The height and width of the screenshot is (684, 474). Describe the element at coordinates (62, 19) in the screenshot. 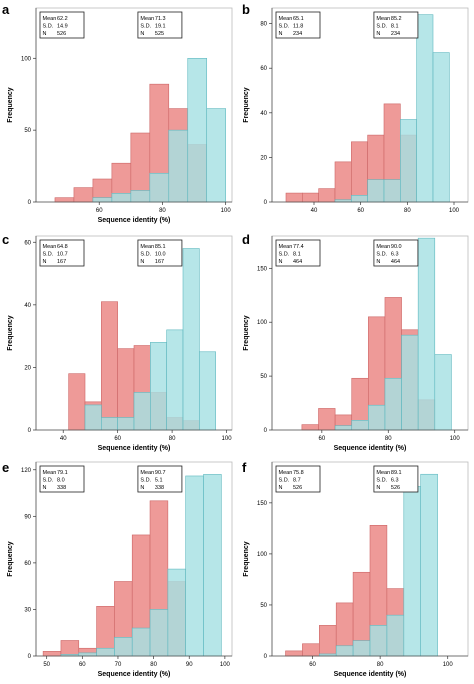

I see `stats-value: 62.2` at that location.